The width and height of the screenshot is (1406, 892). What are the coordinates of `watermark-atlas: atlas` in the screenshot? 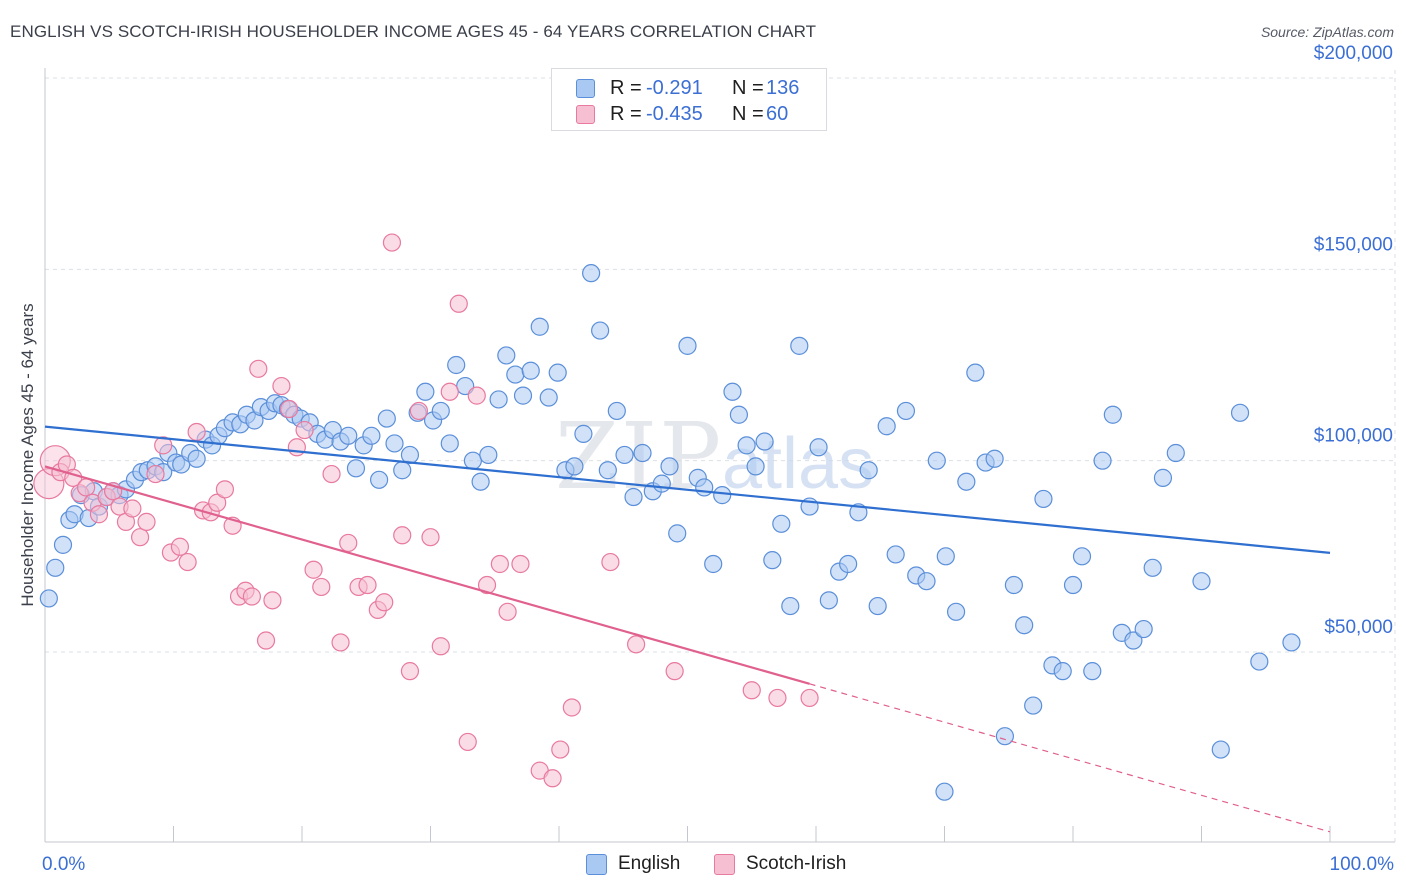 It's located at (798, 464).